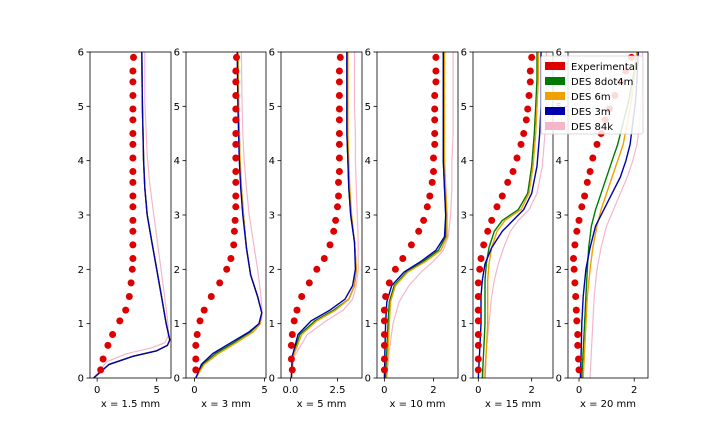 This screenshot has height=432, width=720. I want to click on legend-label: DES 6m, so click(591, 97).